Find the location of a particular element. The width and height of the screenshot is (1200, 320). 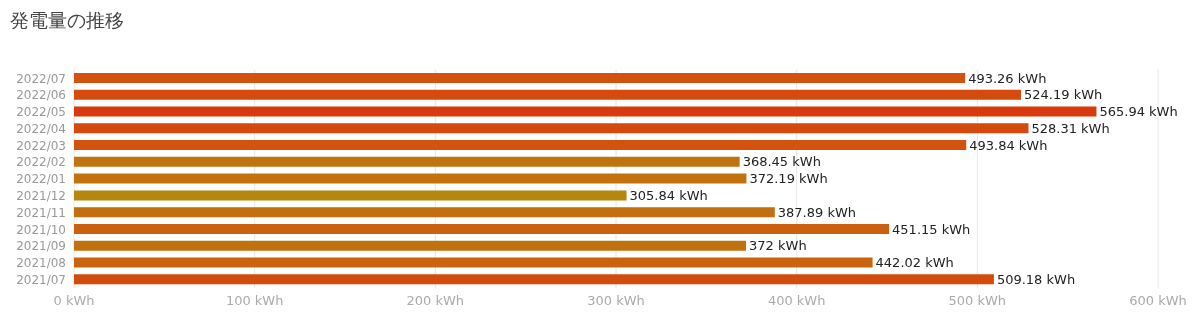

text: 524.19 kWh is located at coordinates (1063, 95).